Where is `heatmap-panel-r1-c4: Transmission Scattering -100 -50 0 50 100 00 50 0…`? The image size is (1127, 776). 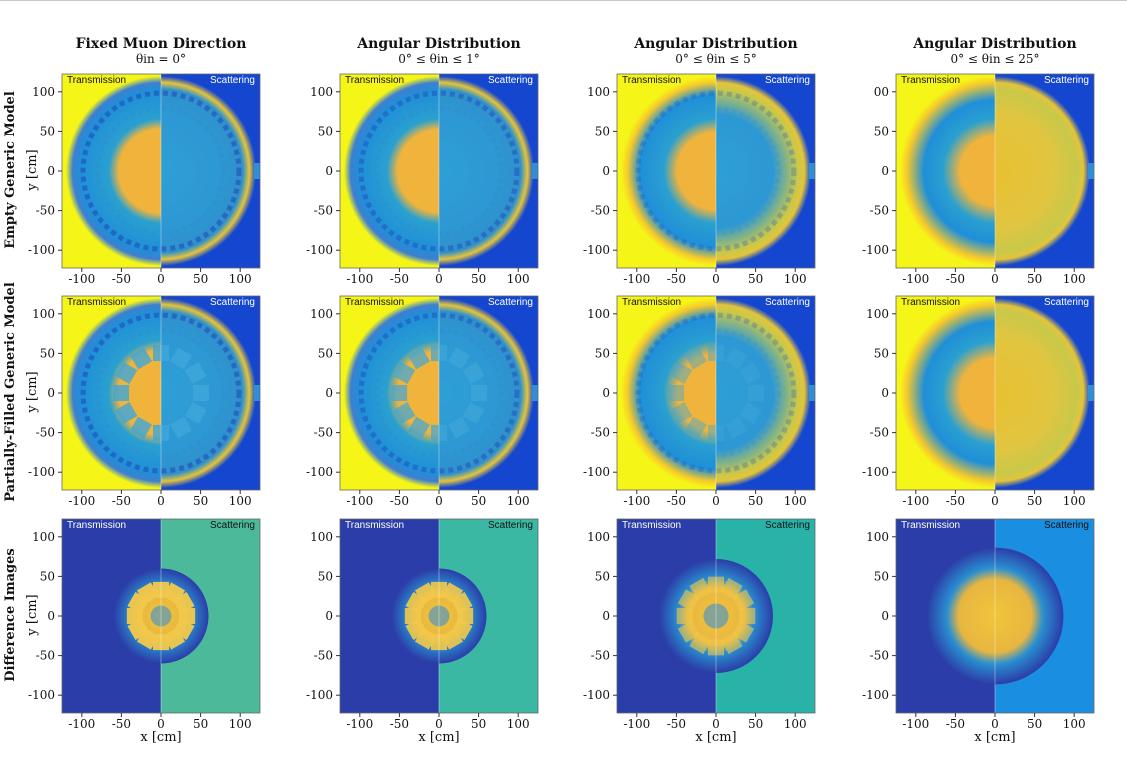 heatmap-panel-r1-c4: Transmission Scattering -100 -50 0 50 100 00 50 0… is located at coordinates (978, 179).